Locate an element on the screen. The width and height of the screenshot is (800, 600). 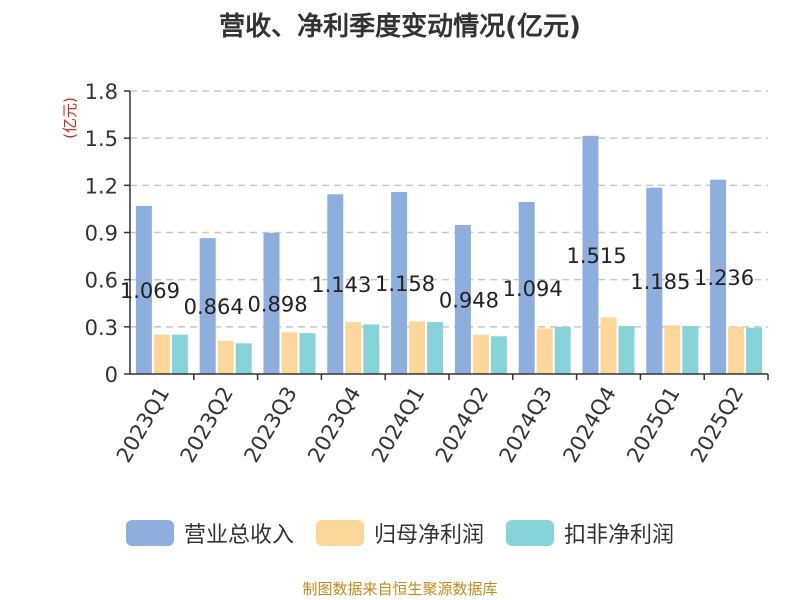
bar-0-2023Q2 is located at coordinates (207, 306).